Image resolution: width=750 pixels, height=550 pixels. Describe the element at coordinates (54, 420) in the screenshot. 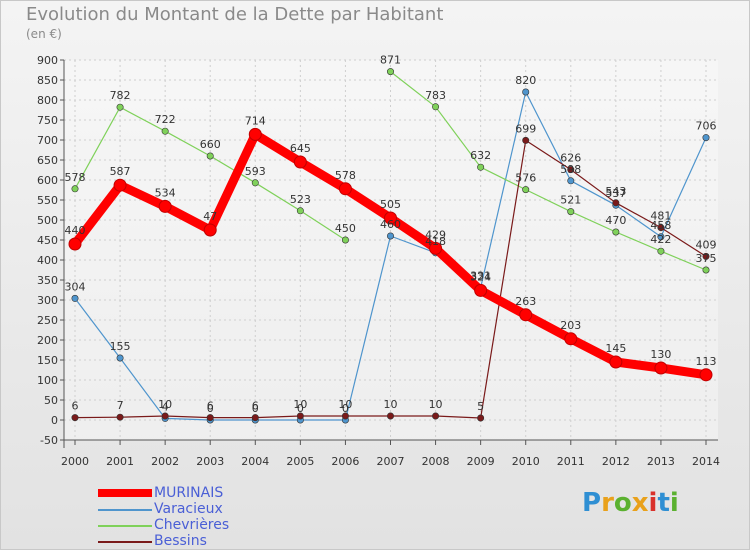

I see `y-tick-label: 0` at that location.